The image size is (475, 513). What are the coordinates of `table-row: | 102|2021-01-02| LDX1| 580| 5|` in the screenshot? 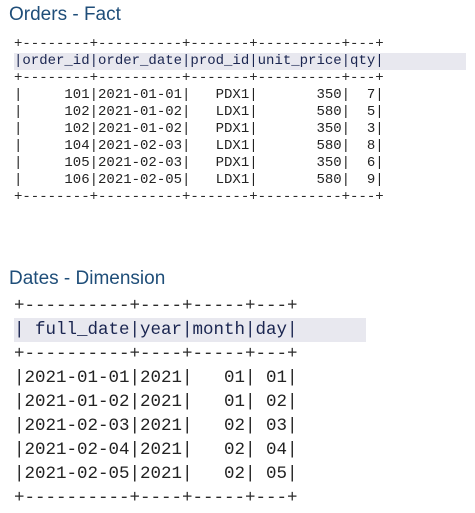 It's located at (199, 112).